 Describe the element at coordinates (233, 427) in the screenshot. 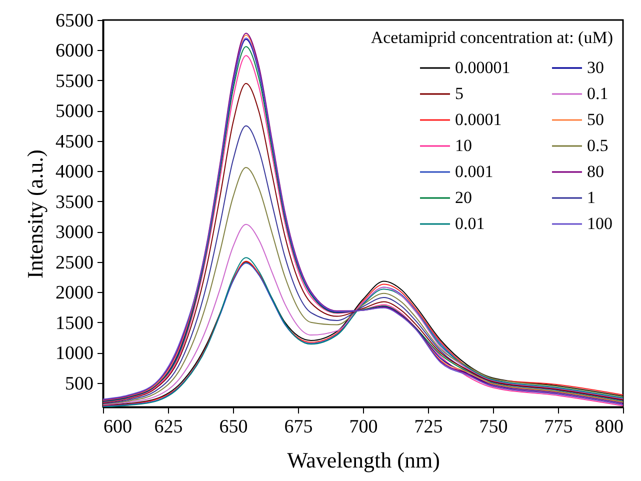

I see `x-tick-label: 650` at that location.